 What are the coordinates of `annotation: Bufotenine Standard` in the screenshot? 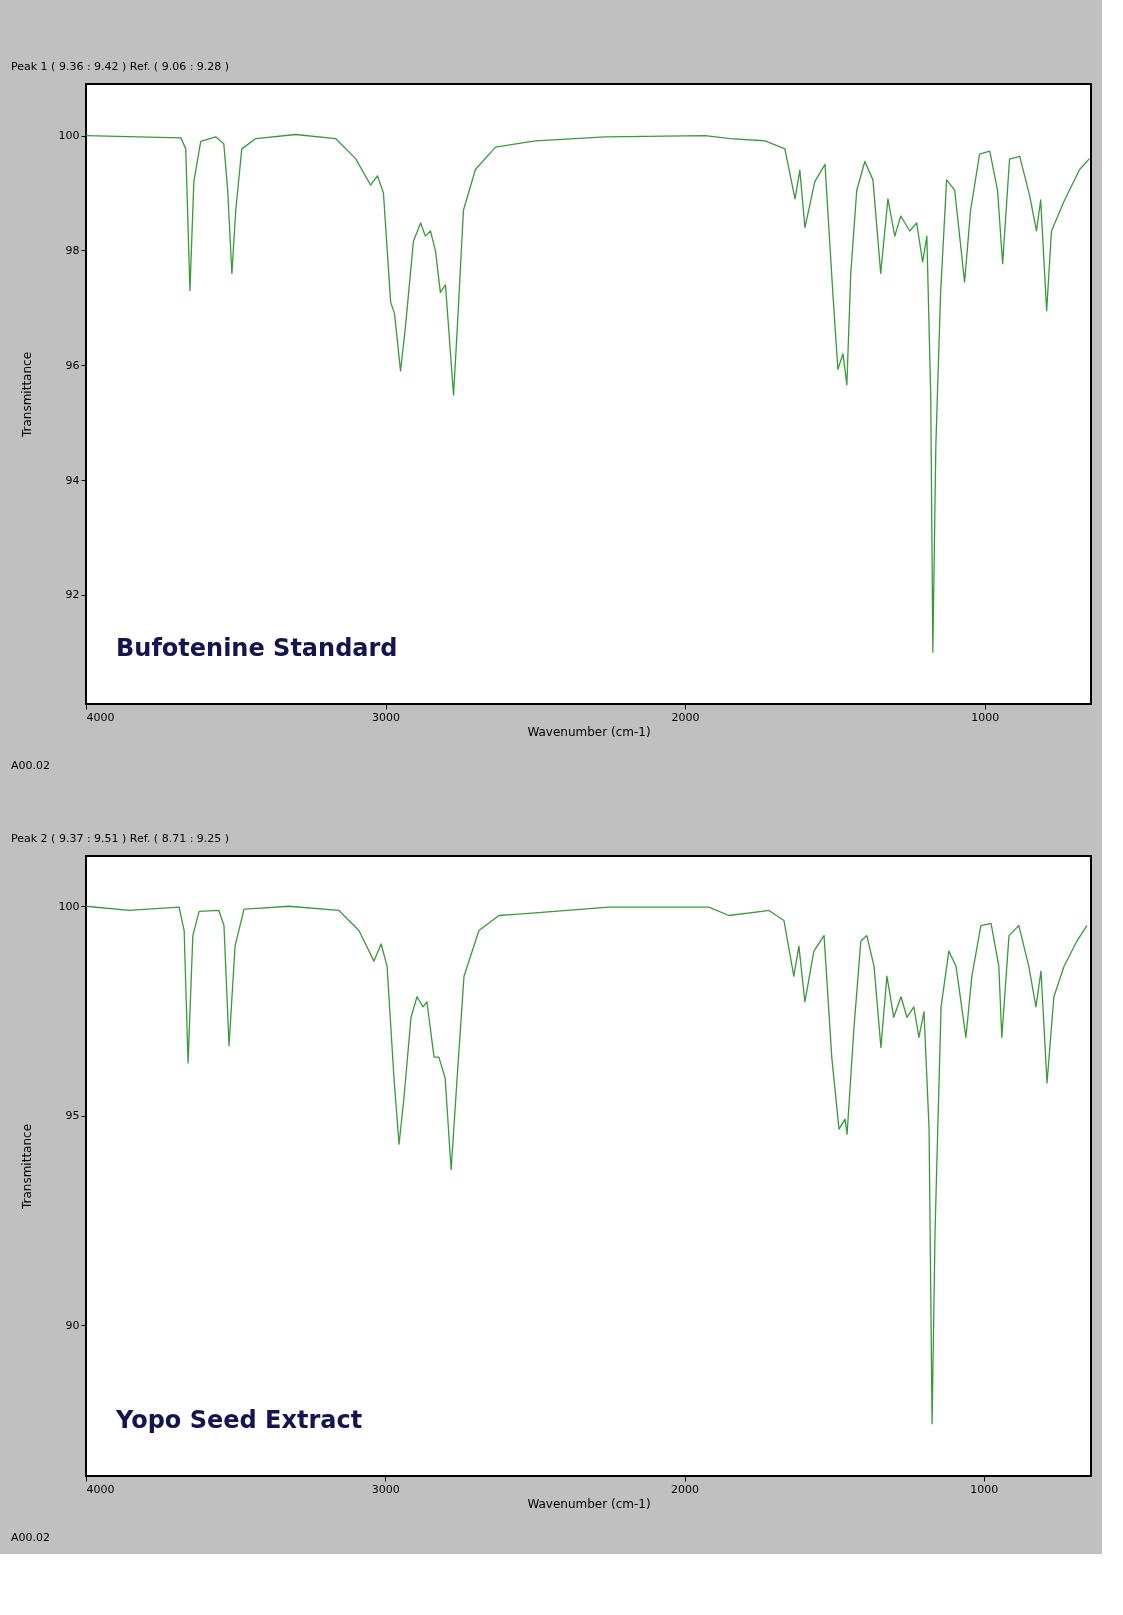 It's located at (257, 648).